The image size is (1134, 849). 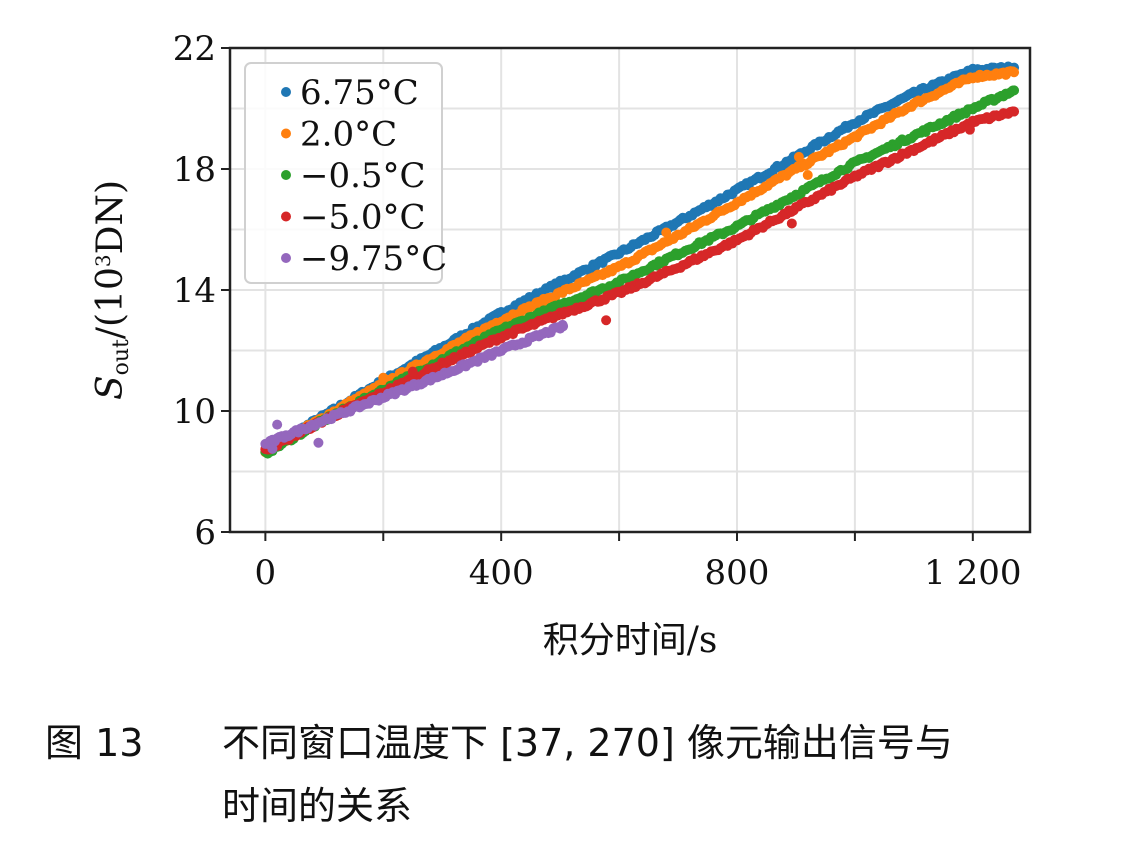 I want to click on y-tick-label: 14, so click(x=194, y=291).